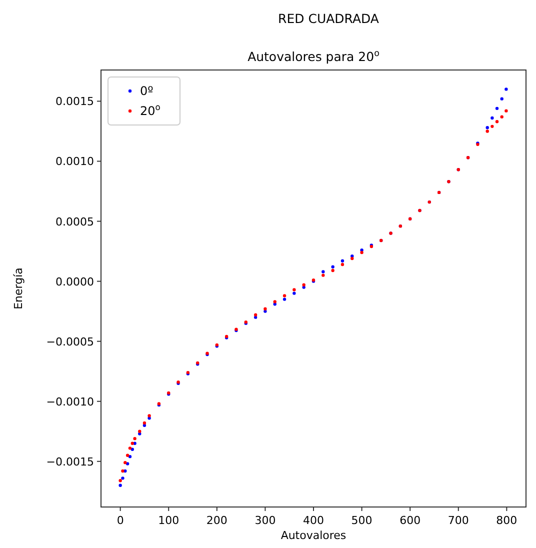 This screenshot has height=548, width=536. Describe the element at coordinates (361, 520) in the screenshot. I see `x-tick-label: 500` at that location.